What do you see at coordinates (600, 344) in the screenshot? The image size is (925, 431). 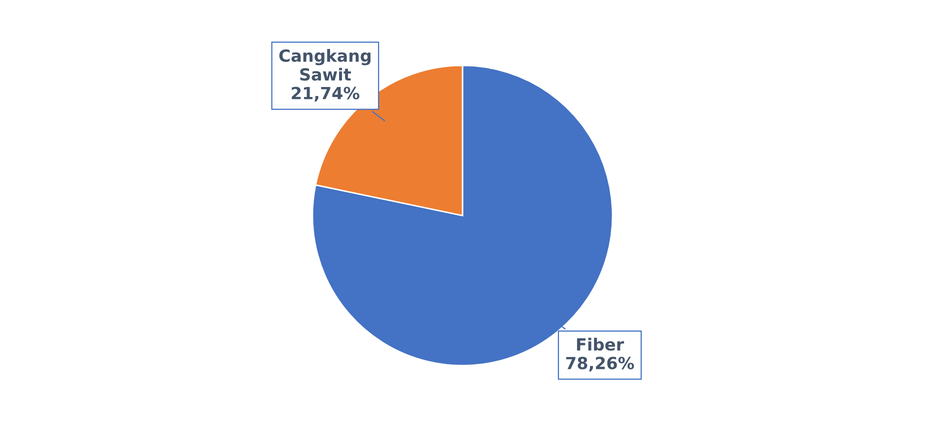 I see `slice-label: Fiber` at bounding box center [600, 344].